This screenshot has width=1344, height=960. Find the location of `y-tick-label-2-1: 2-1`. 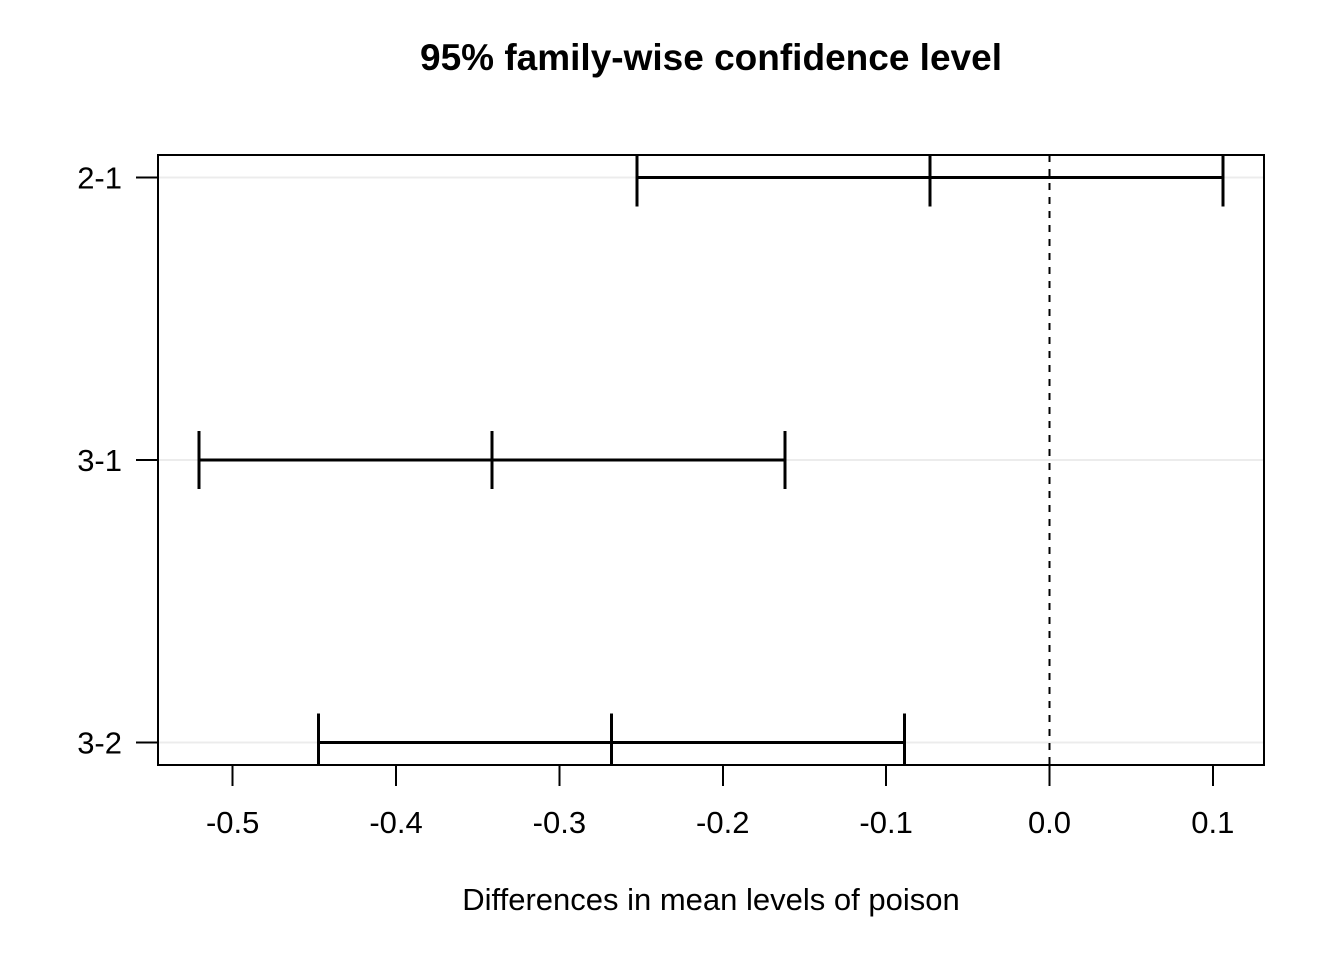

y-tick-label-2-1: 2-1 is located at coordinates (99, 178).